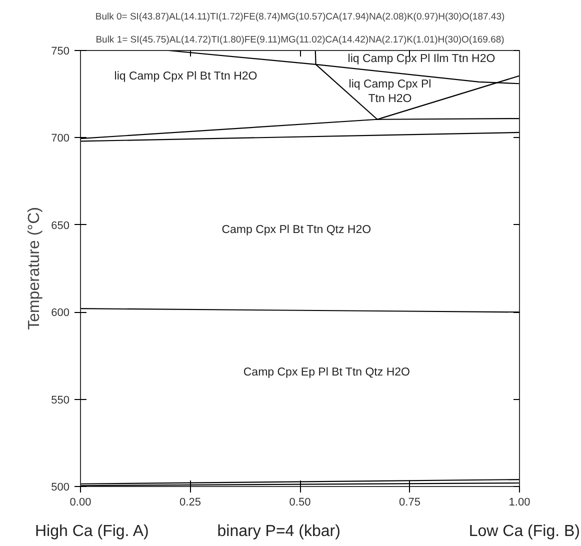  I want to click on x-tick-label: 0.50, so click(300, 502).